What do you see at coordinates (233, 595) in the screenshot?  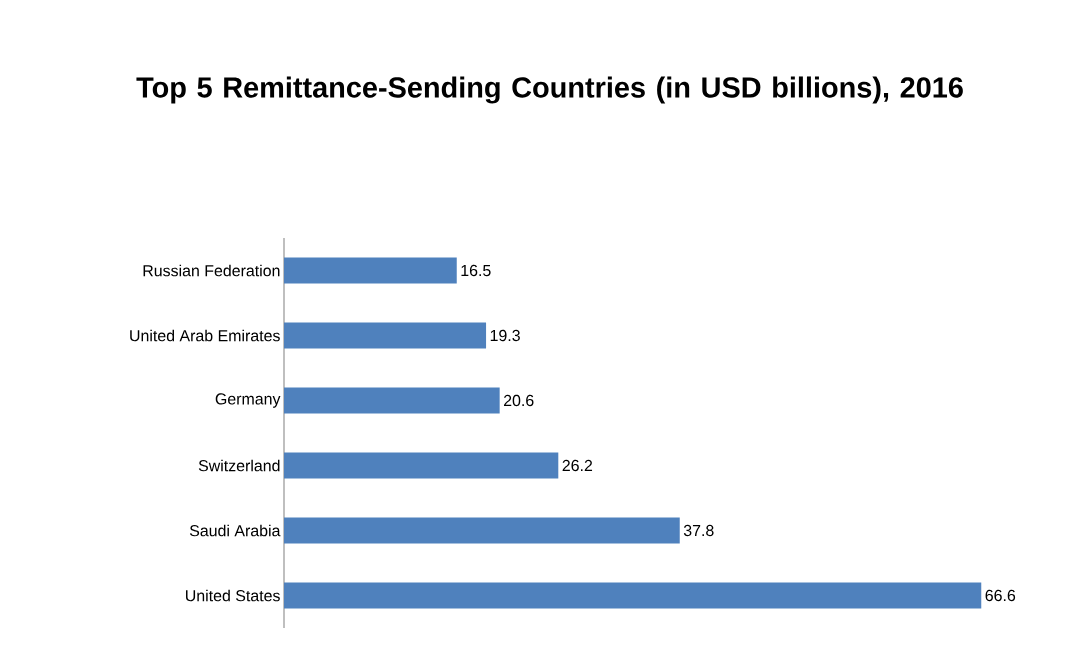 I see `y-tick-label: United States` at bounding box center [233, 595].